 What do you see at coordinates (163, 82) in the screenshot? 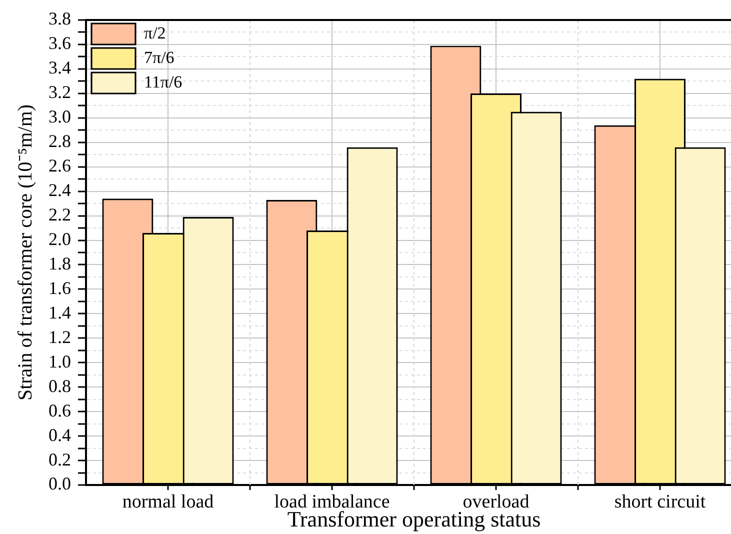
I see `legend-label: 11π/6` at bounding box center [163, 82].